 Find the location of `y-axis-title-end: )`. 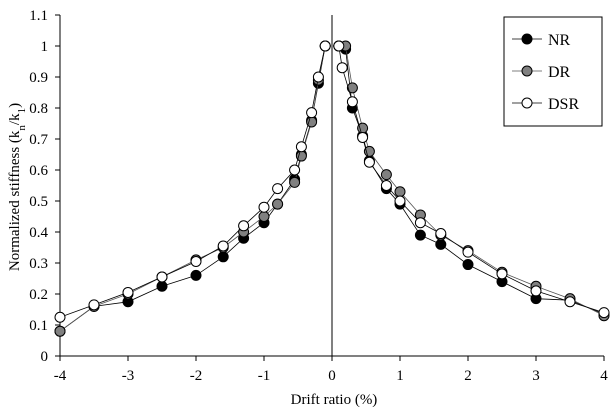

y-axis-title-end: ) is located at coordinates (15, 105).